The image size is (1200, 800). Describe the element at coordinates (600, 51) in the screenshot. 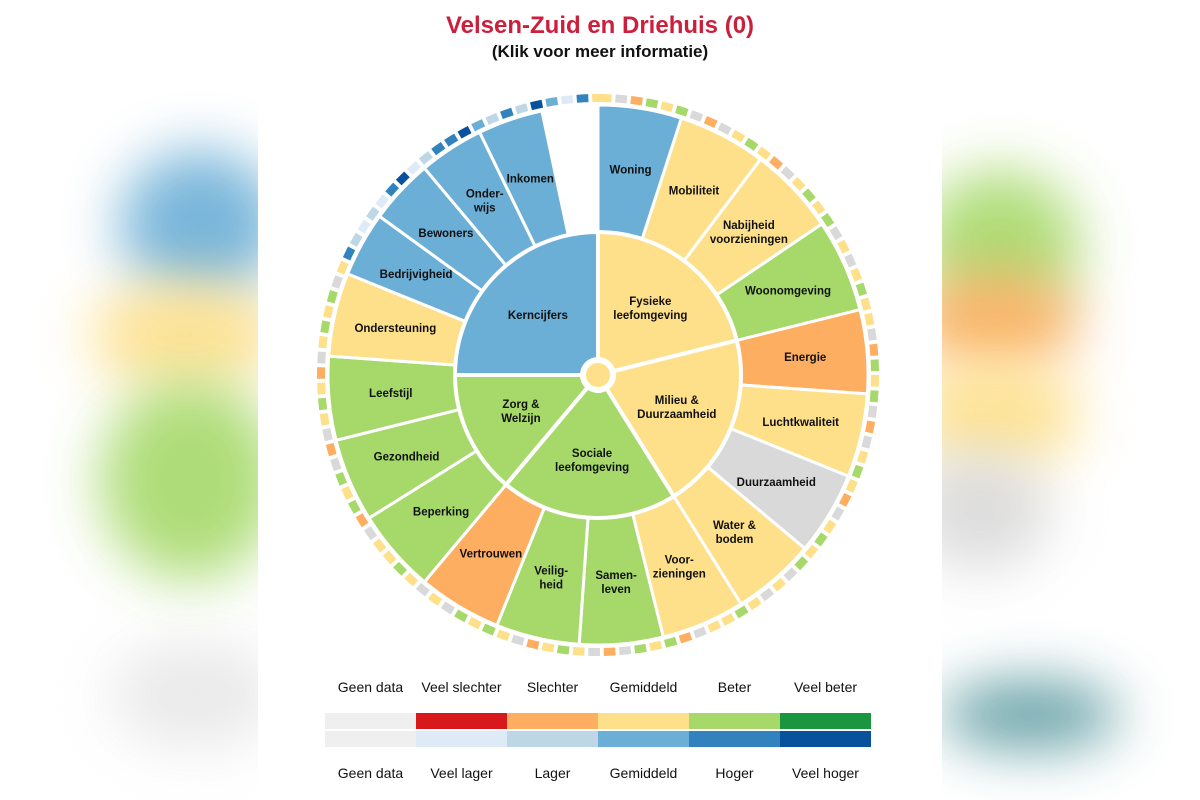

I see `page-subtitle: (Klik voor meer informatie)` at that location.